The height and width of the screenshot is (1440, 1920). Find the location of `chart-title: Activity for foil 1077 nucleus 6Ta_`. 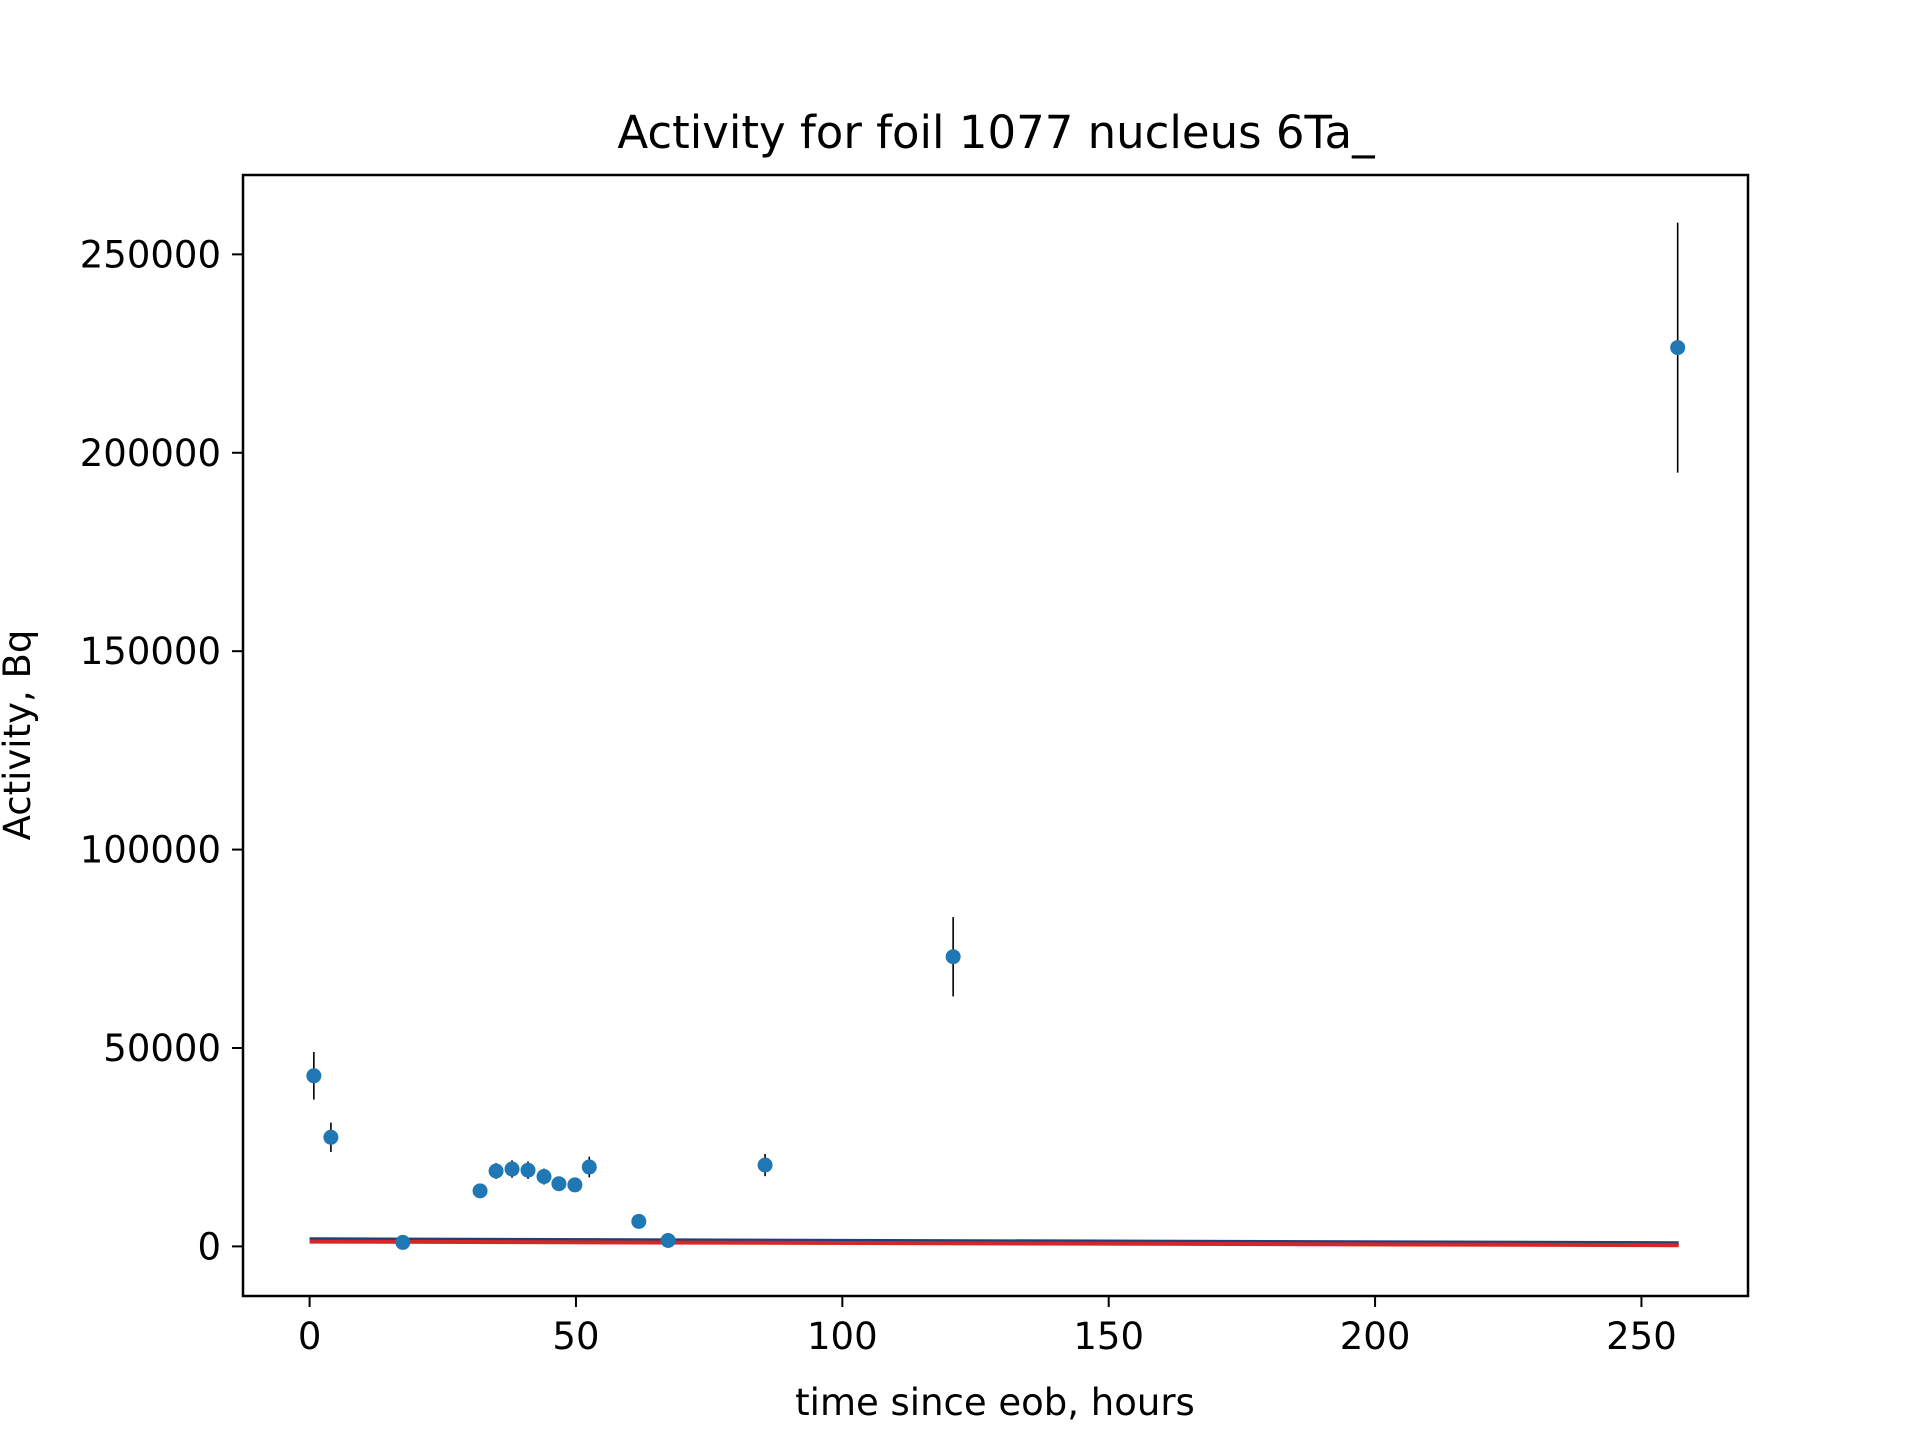

chart-title: Activity for foil 1077 nucleus 6Ta_ is located at coordinates (996, 132).